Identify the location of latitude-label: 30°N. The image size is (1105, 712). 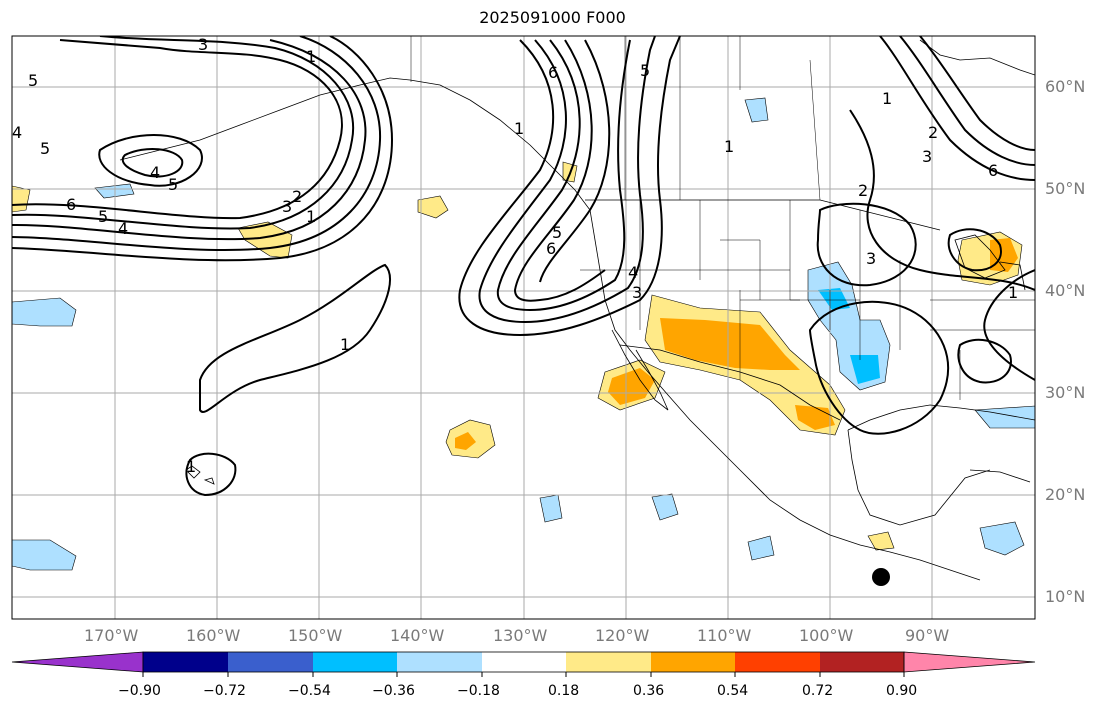
(1065, 392).